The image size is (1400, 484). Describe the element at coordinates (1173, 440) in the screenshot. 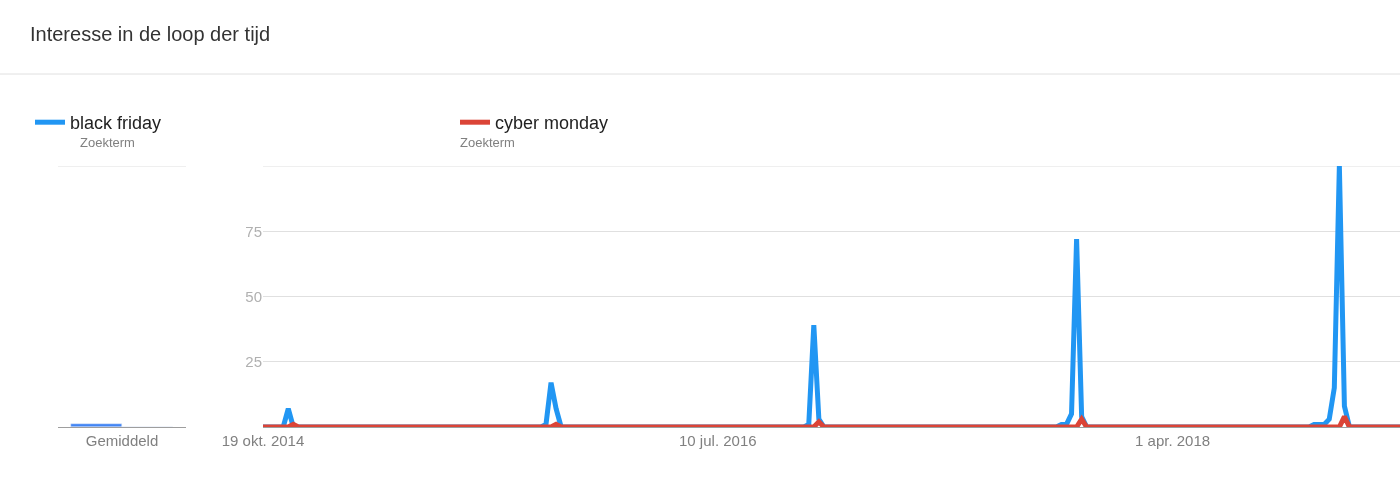

I see `x-tick-label: 1 apr. 2018` at that location.